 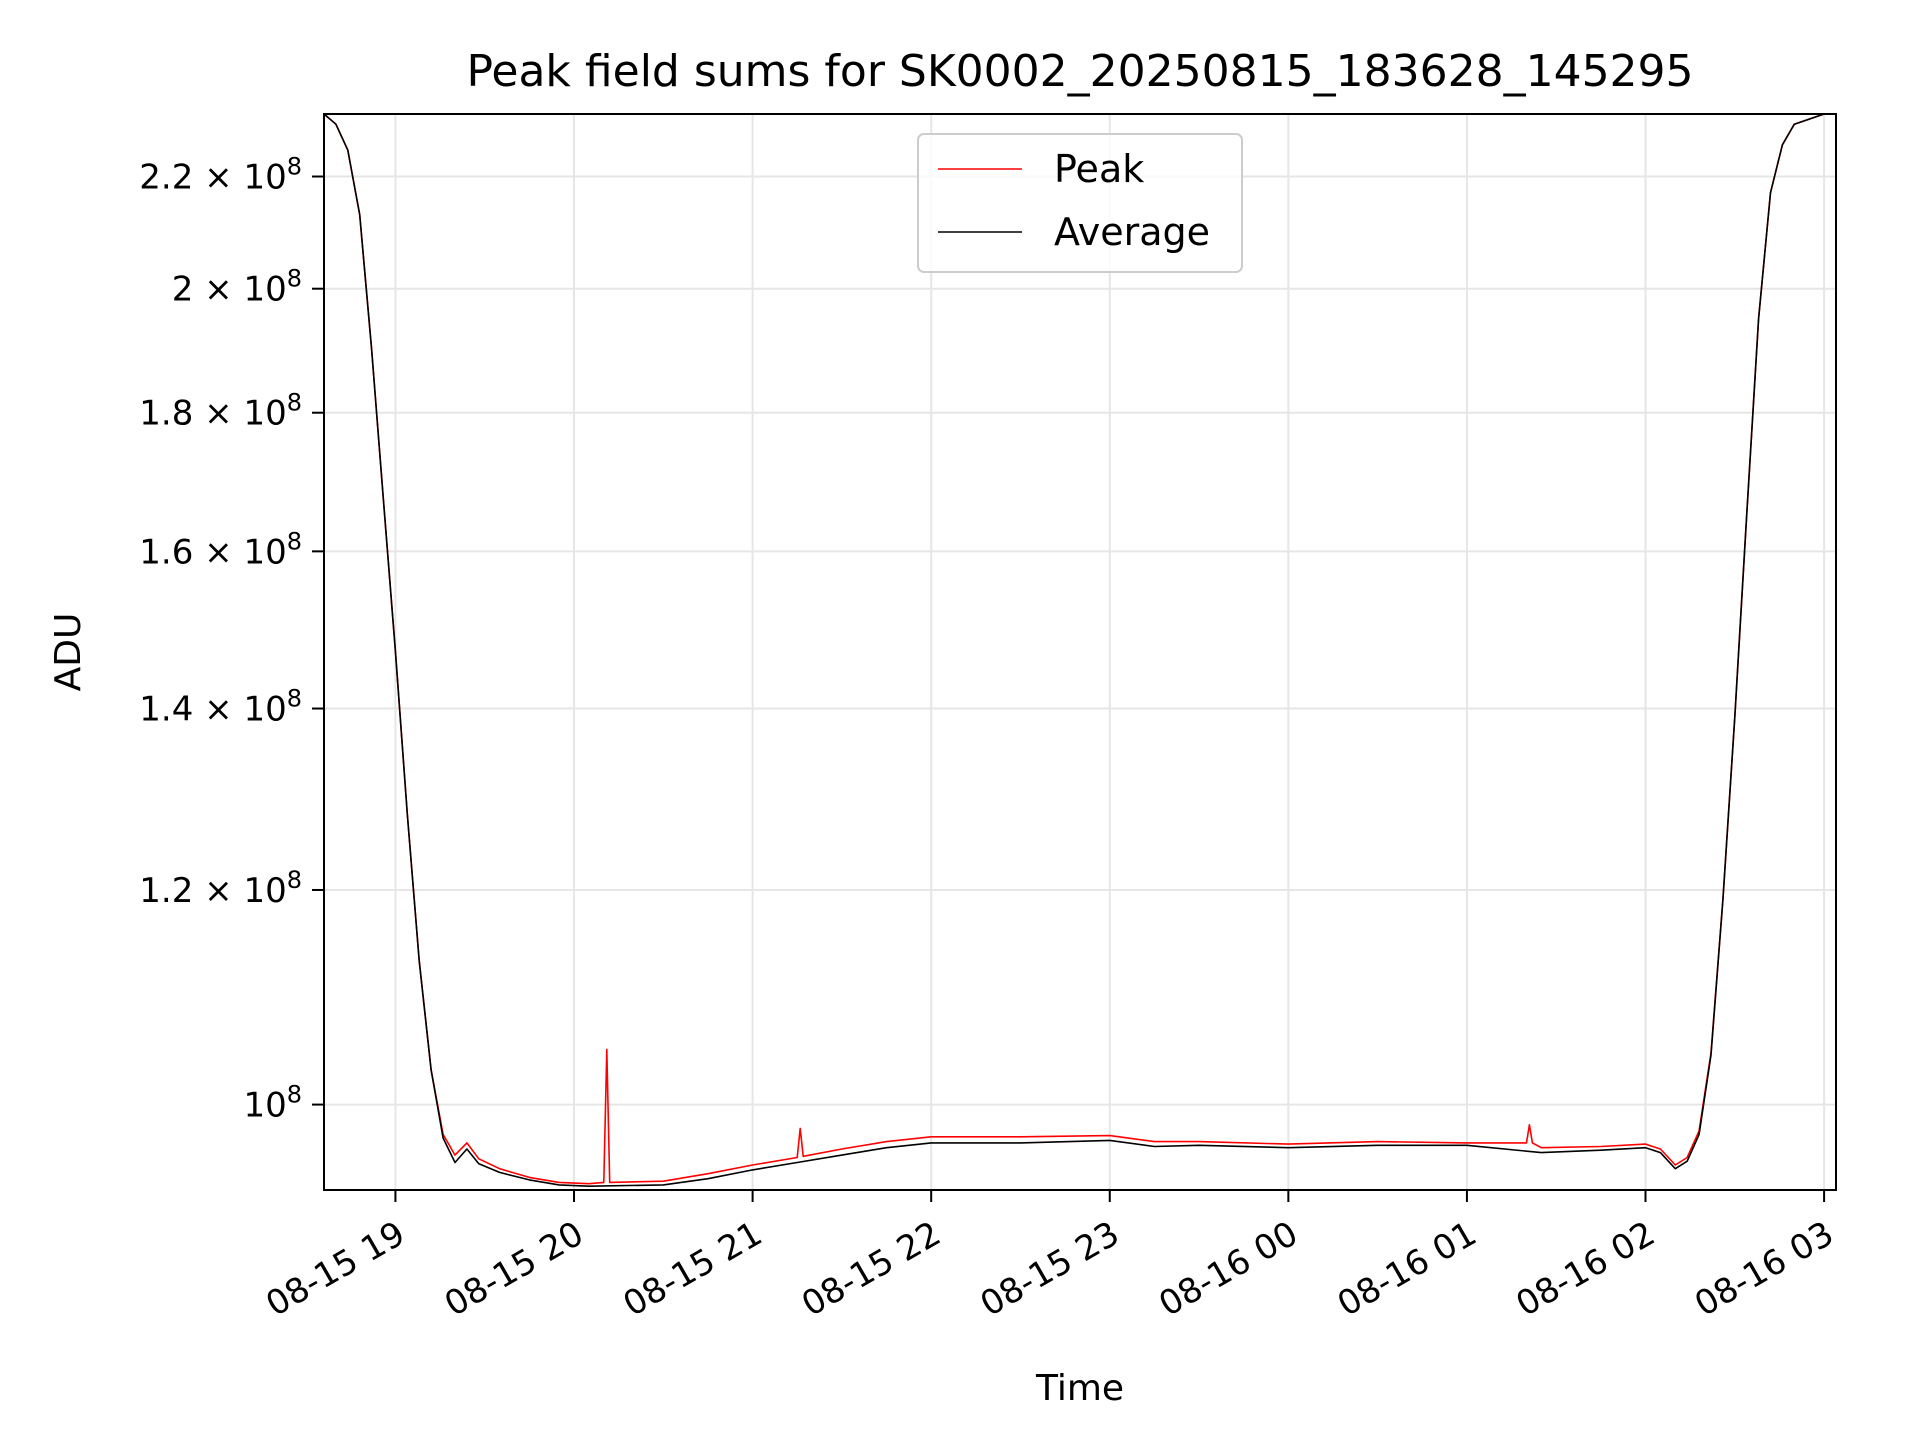 What do you see at coordinates (272, 1103) in the screenshot?
I see `y-tick-label: 108` at bounding box center [272, 1103].